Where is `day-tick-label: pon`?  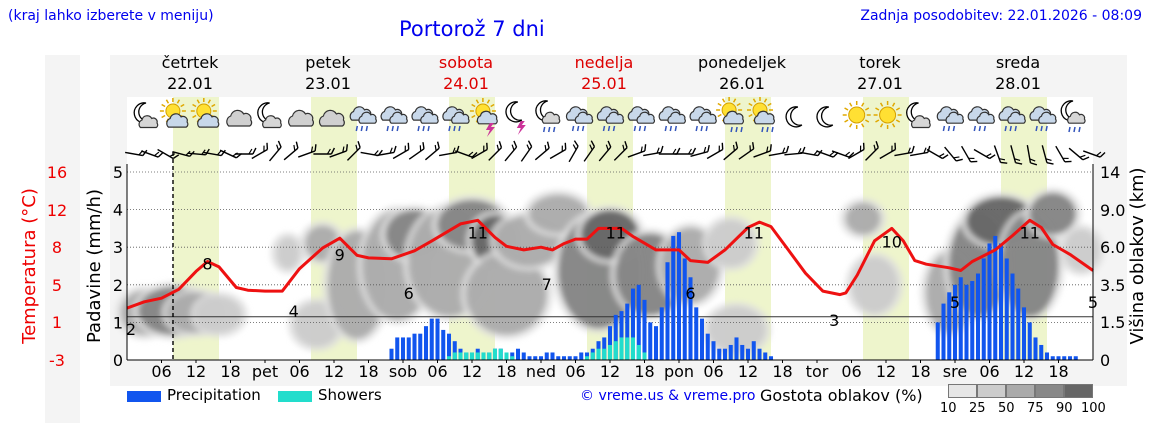
day-tick-label: pon is located at coordinates (679, 371).